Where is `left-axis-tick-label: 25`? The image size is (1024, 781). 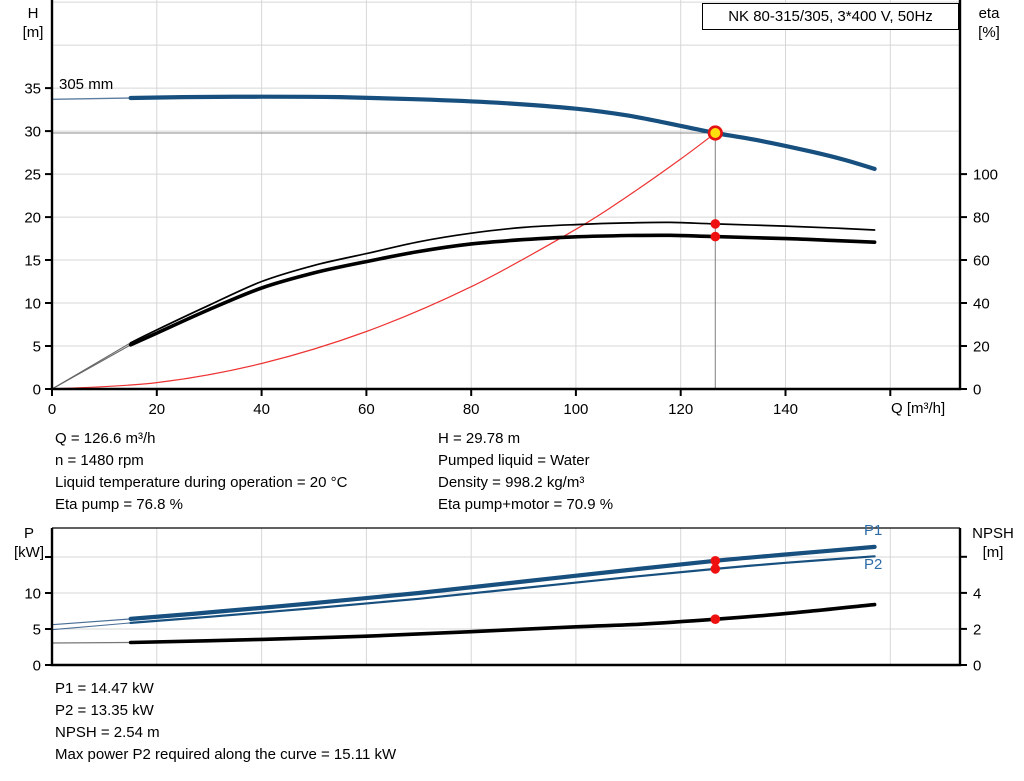 left-axis-tick-label: 25 is located at coordinates (32, 175).